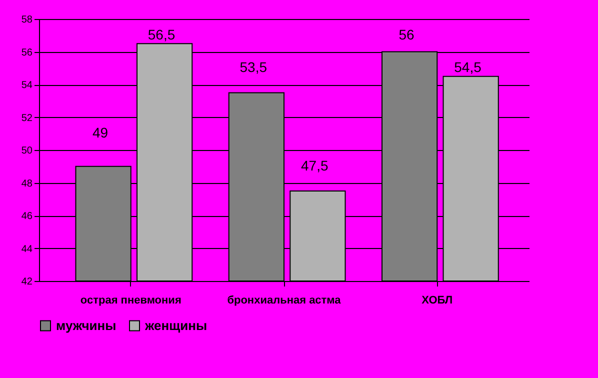 This screenshot has width=598, height=378. Describe the element at coordinates (27, 118) in the screenshot. I see `y-tick-label: 52` at that location.